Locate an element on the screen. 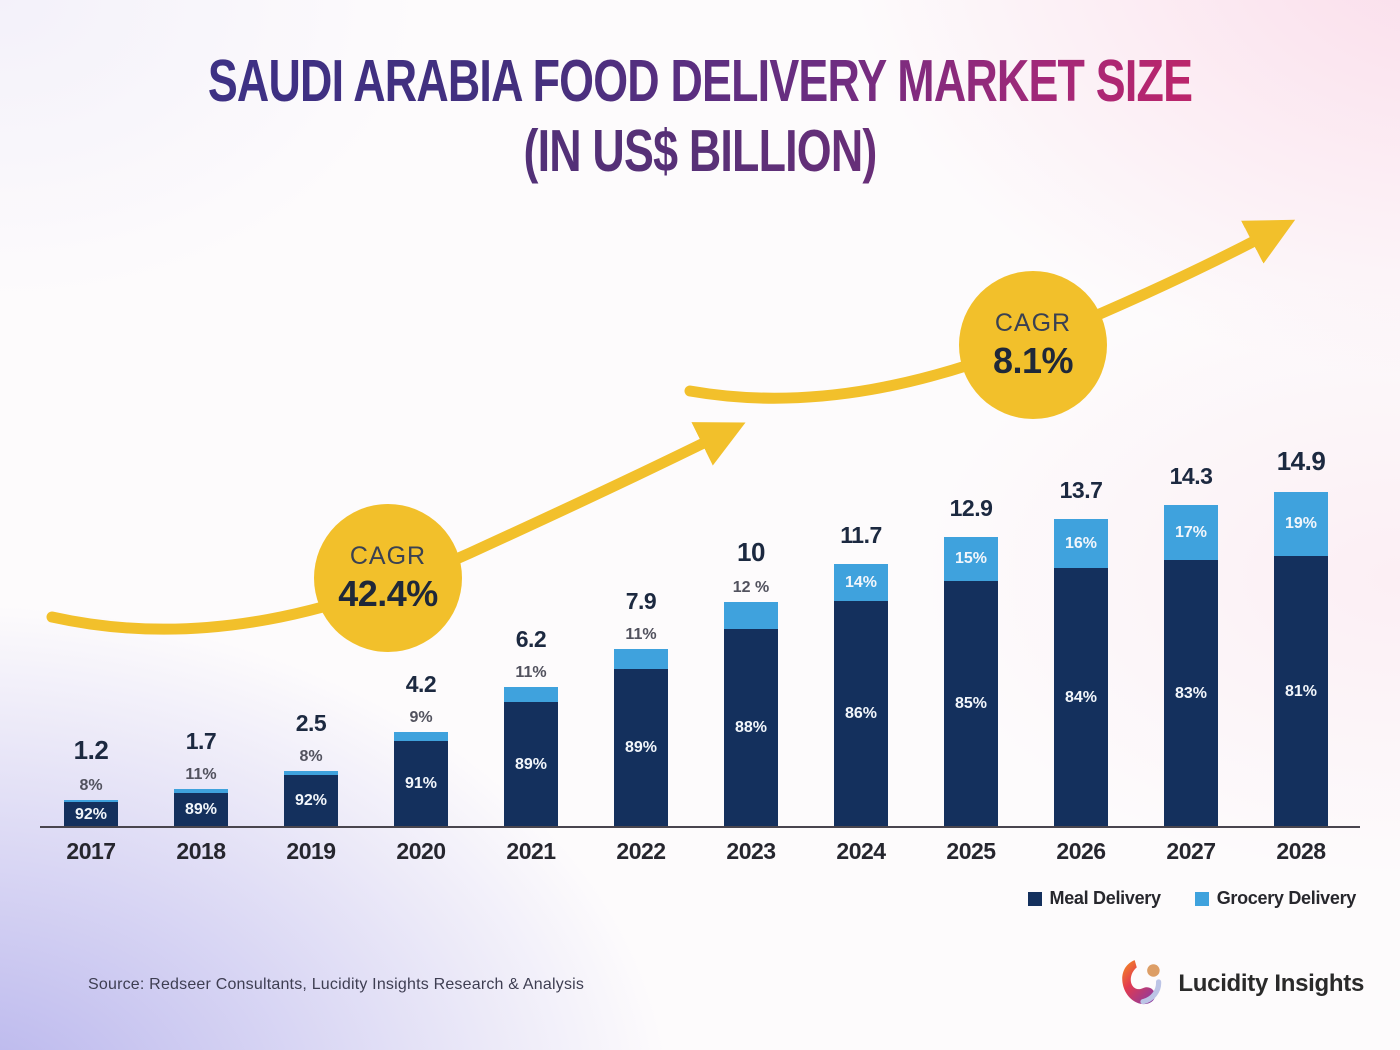  meal-pct-label-2022: 89% is located at coordinates (641, 747).